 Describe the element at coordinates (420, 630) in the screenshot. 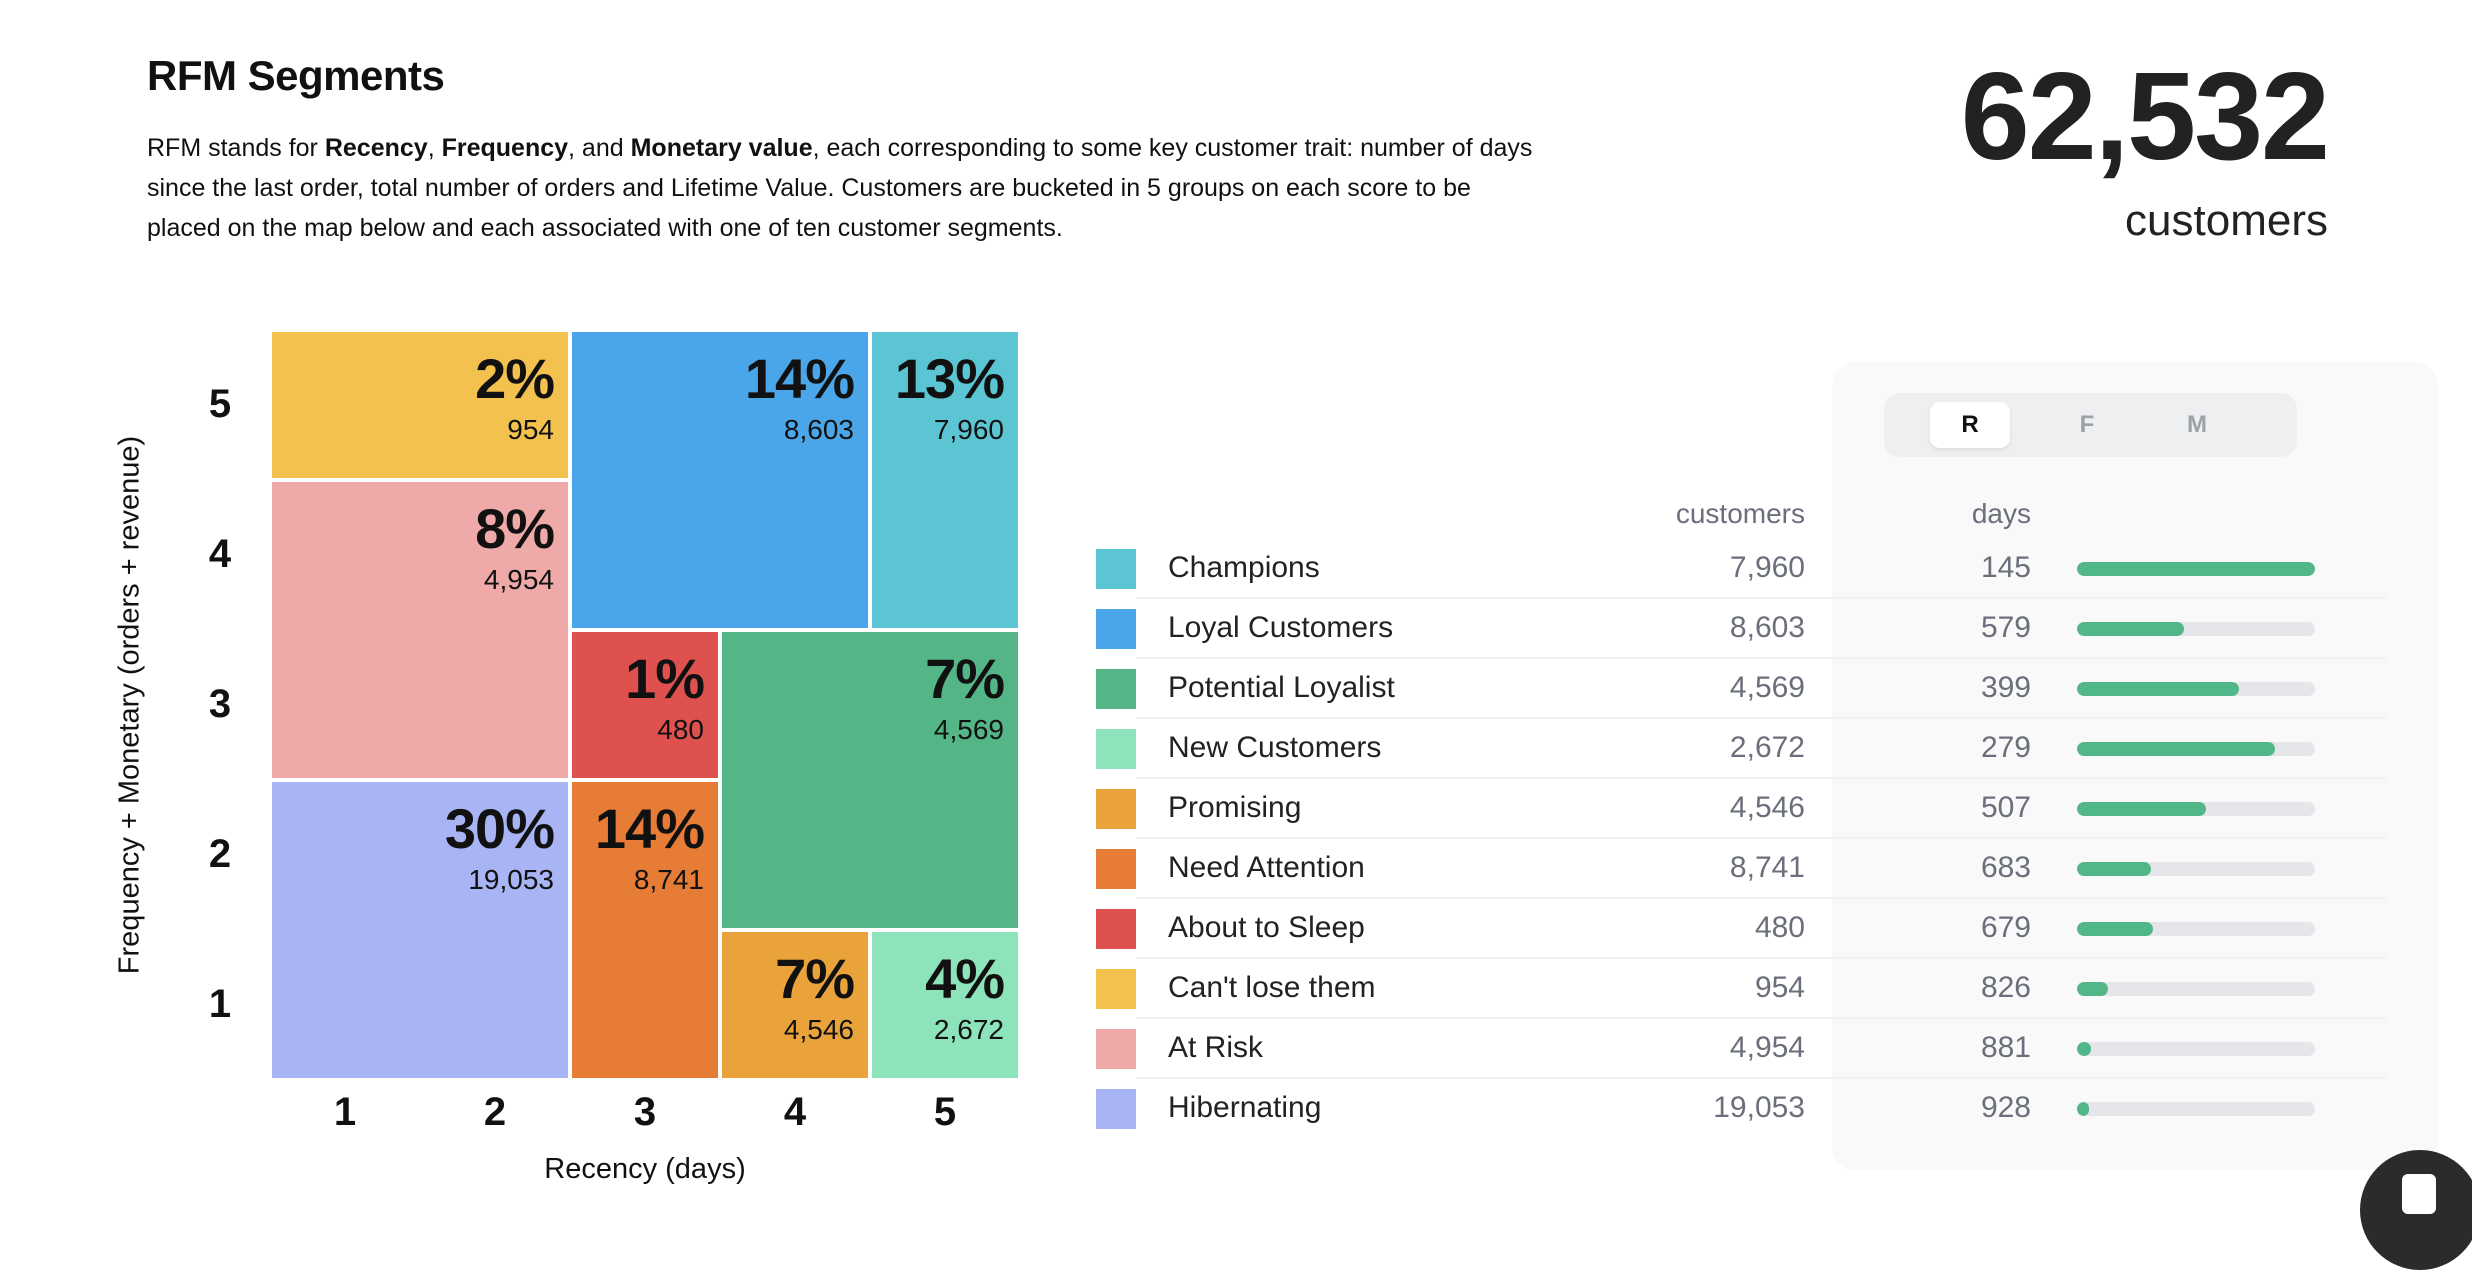

I see `segment-cell: 8% 4,954` at that location.